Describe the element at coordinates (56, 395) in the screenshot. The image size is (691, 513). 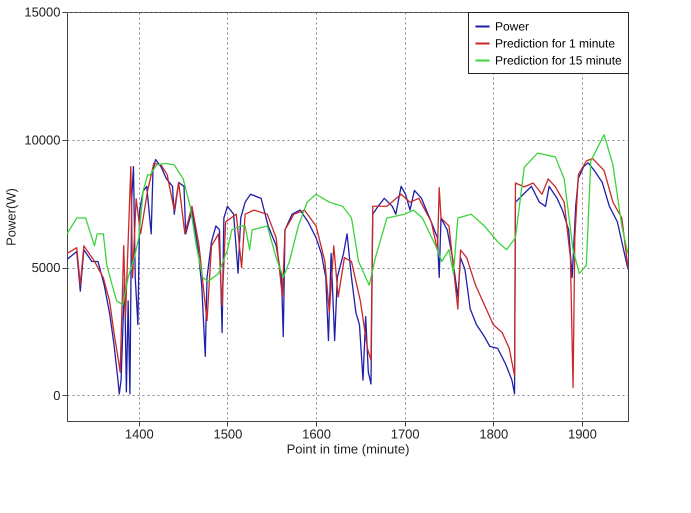
I see `y-tick-label: 0` at that location.